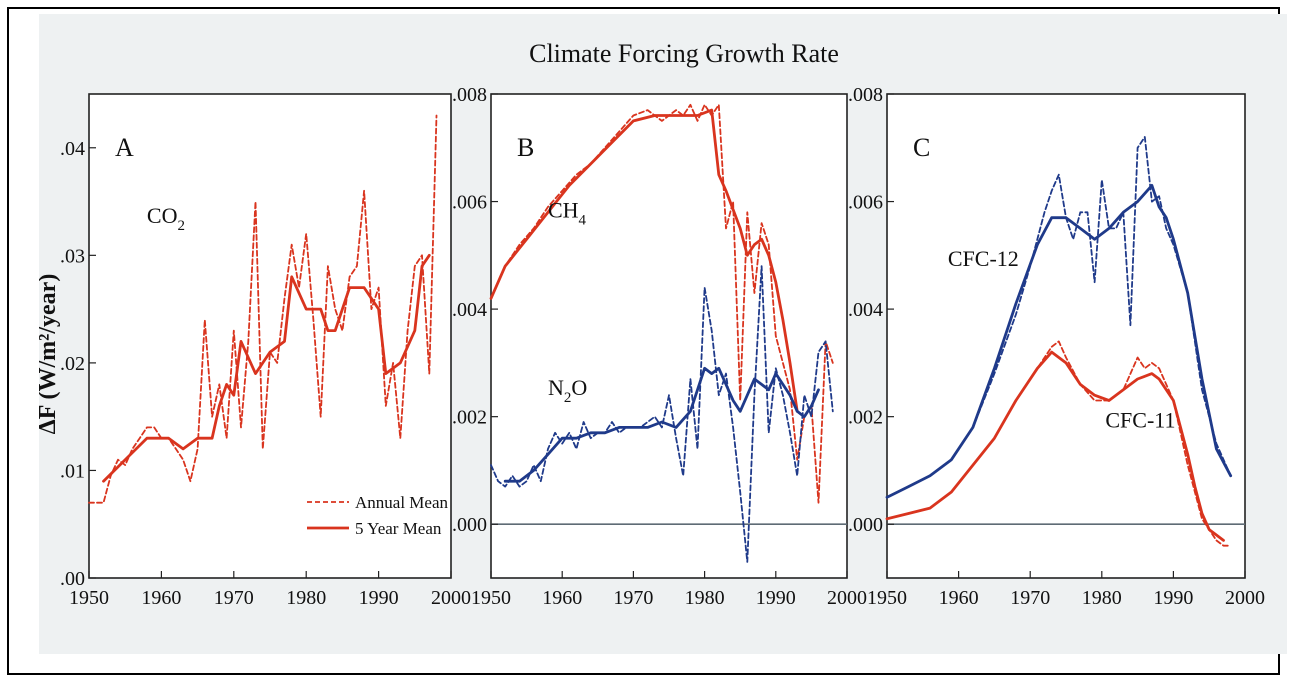 This screenshot has width=1289, height=682. I want to click on y-tick-label: .03, so click(72, 256).